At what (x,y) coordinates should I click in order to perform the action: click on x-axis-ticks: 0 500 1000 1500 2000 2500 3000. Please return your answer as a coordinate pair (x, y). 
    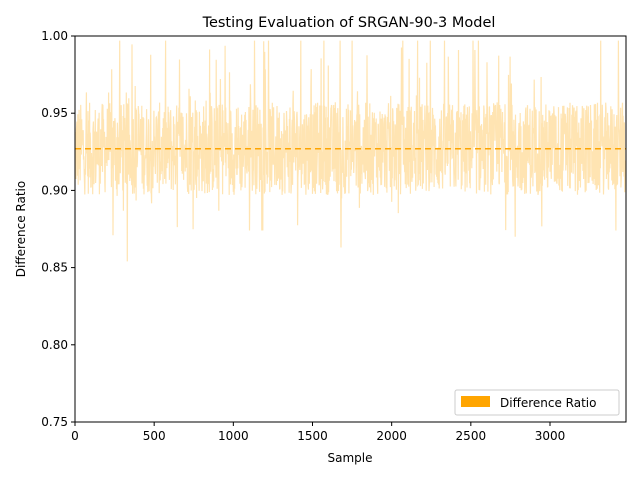
    Looking at the image, I should click on (318, 432).